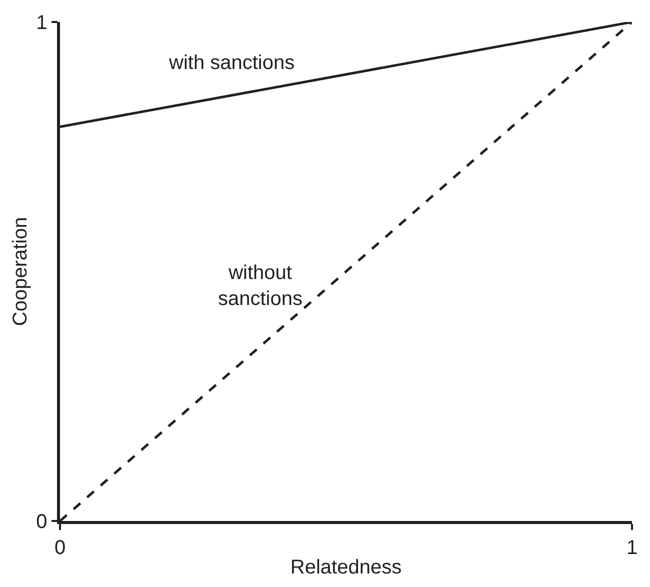 Image resolution: width=650 pixels, height=587 pixels. What do you see at coordinates (260, 286) in the screenshot?
I see `series-label: without sanctions` at bounding box center [260, 286].